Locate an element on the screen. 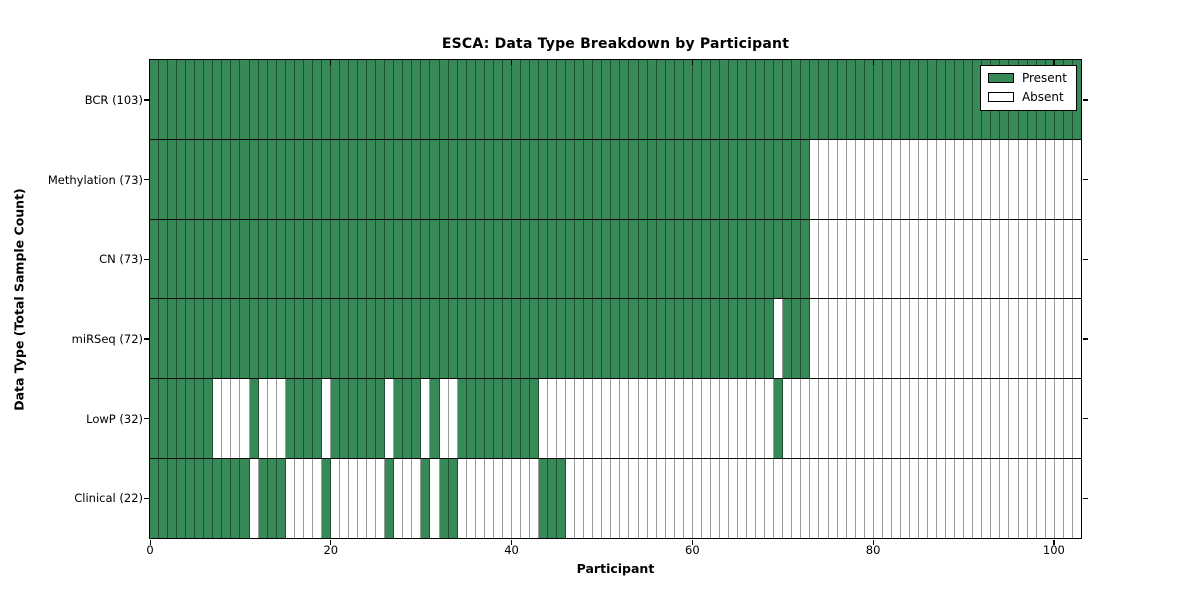 This screenshot has width=1200, height=600. legend-swatch-icon is located at coordinates (1000, 78).